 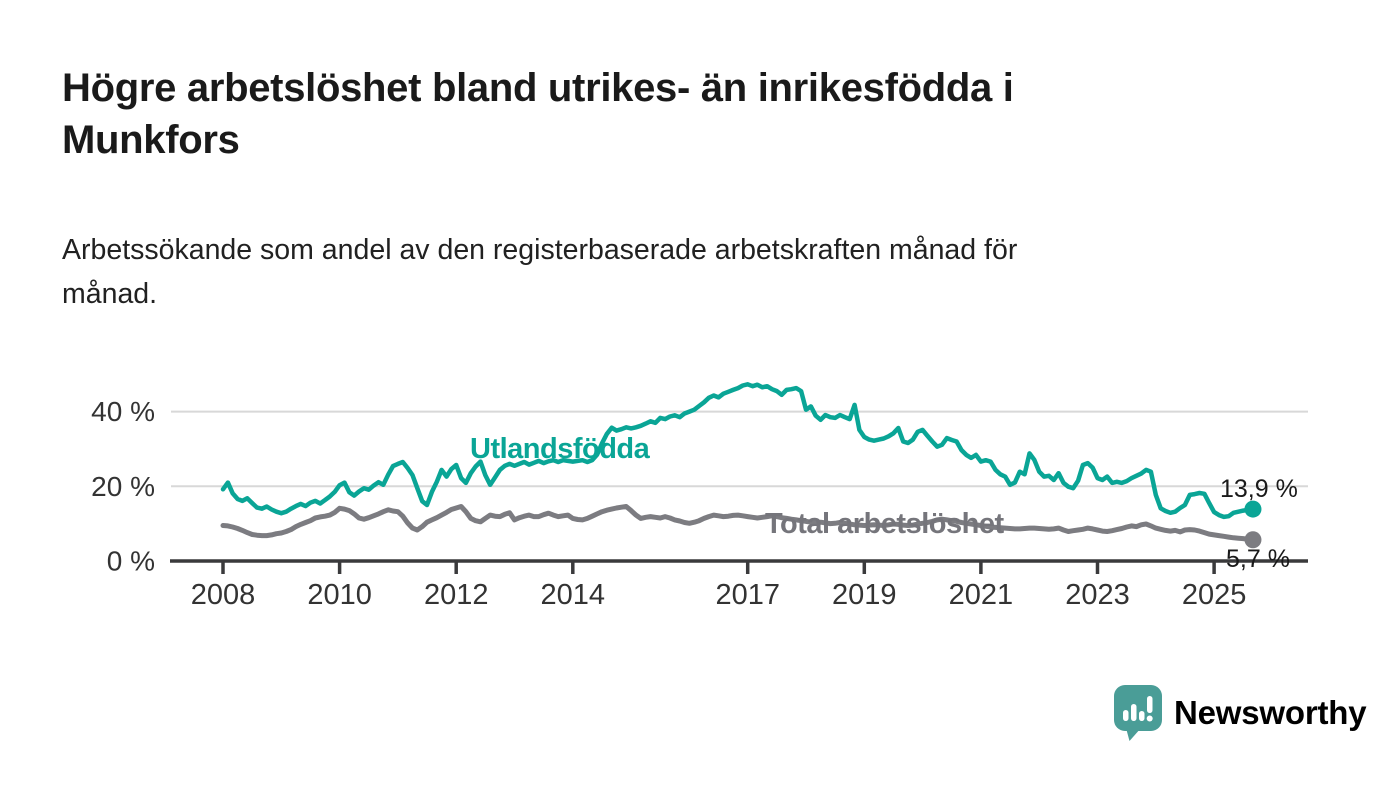 I want to click on series-line-utlandsfodda, so click(x=738, y=451).